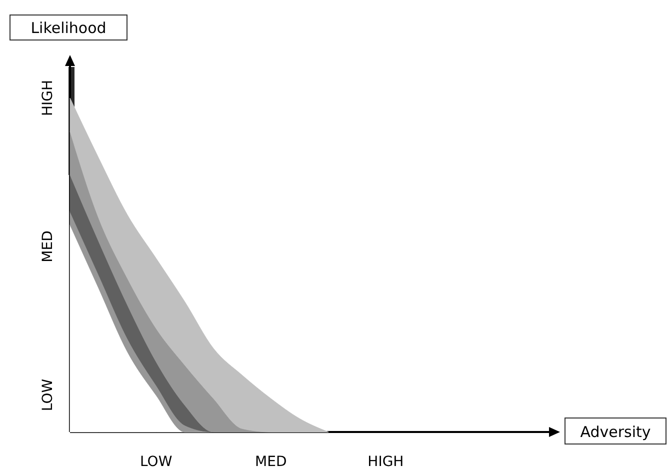 This screenshot has height=473, width=669. What do you see at coordinates (615, 432) in the screenshot?
I see `x-axis-title: Adversity` at bounding box center [615, 432].